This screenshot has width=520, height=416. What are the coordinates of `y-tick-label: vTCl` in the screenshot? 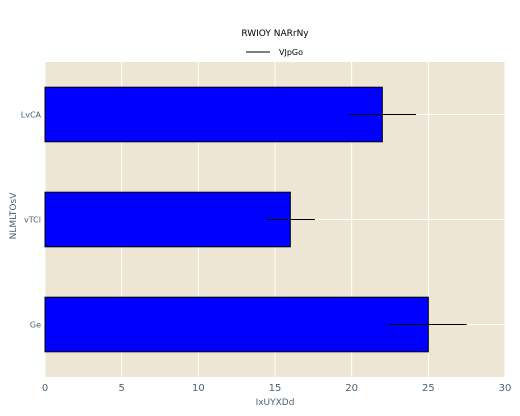 It's located at (32, 220).